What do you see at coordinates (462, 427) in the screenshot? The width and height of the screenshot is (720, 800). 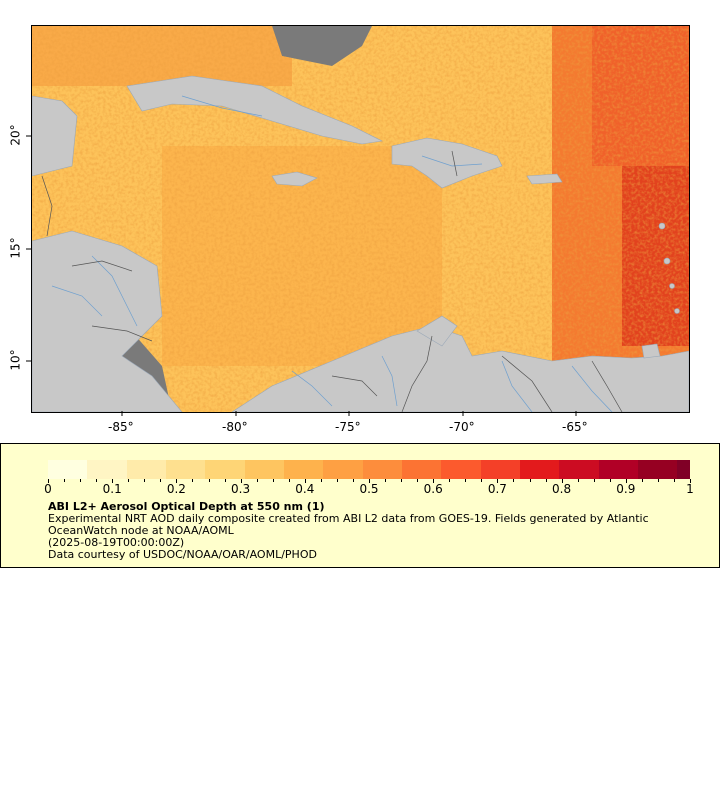 I see `lon-tick-label: -70°` at bounding box center [462, 427].